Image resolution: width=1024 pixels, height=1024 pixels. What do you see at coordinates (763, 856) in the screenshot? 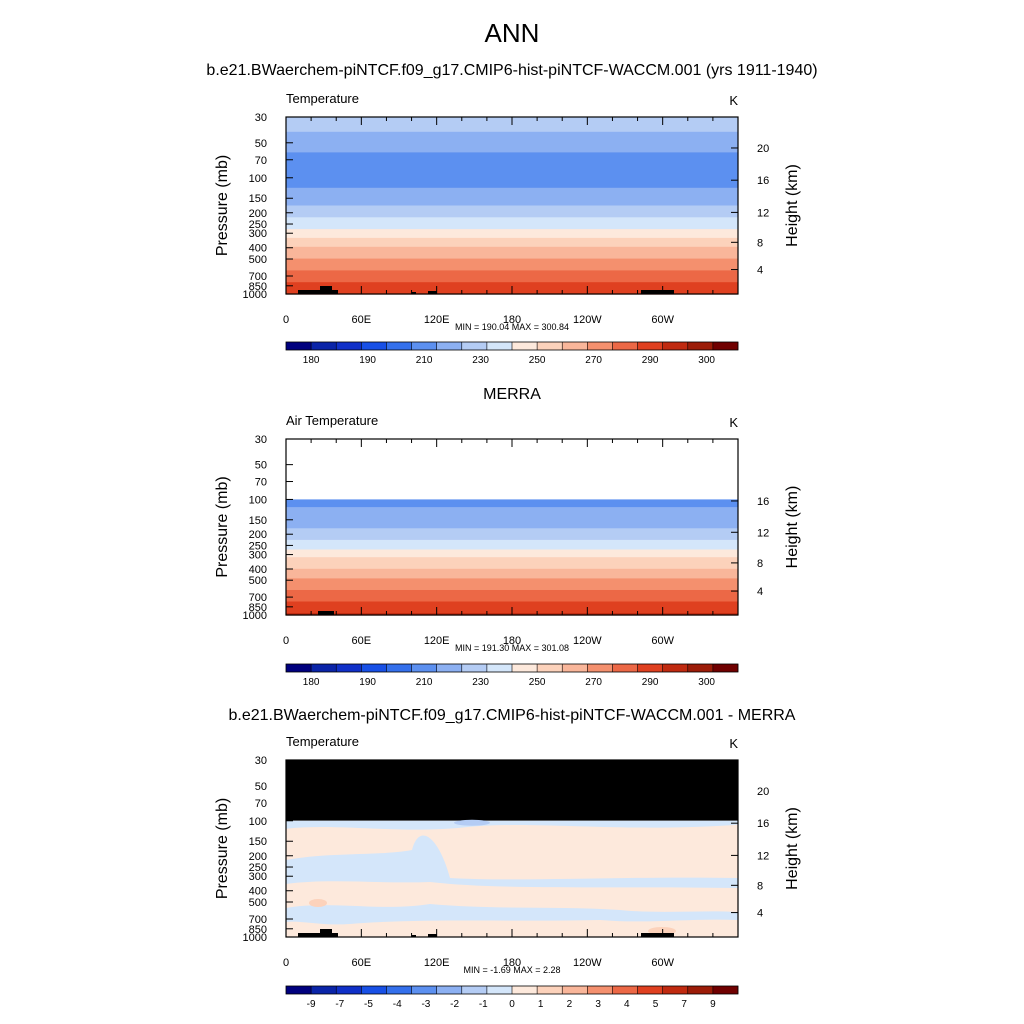
I see `height-tick-label: 12` at bounding box center [763, 856].